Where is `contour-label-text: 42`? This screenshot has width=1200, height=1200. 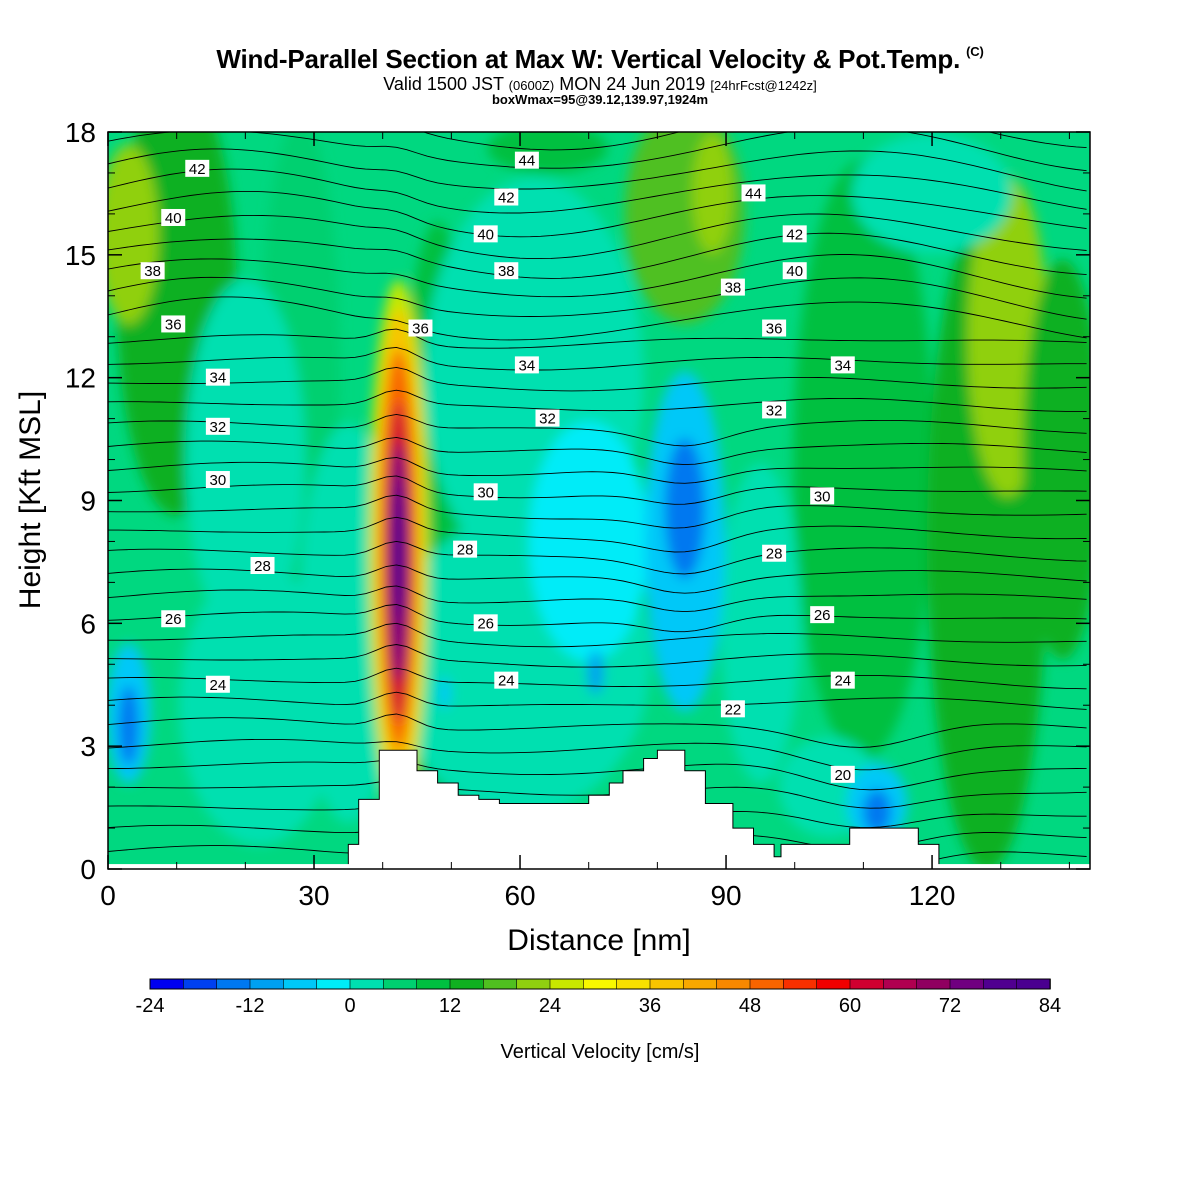 contour-label-text: 42 is located at coordinates (794, 234).